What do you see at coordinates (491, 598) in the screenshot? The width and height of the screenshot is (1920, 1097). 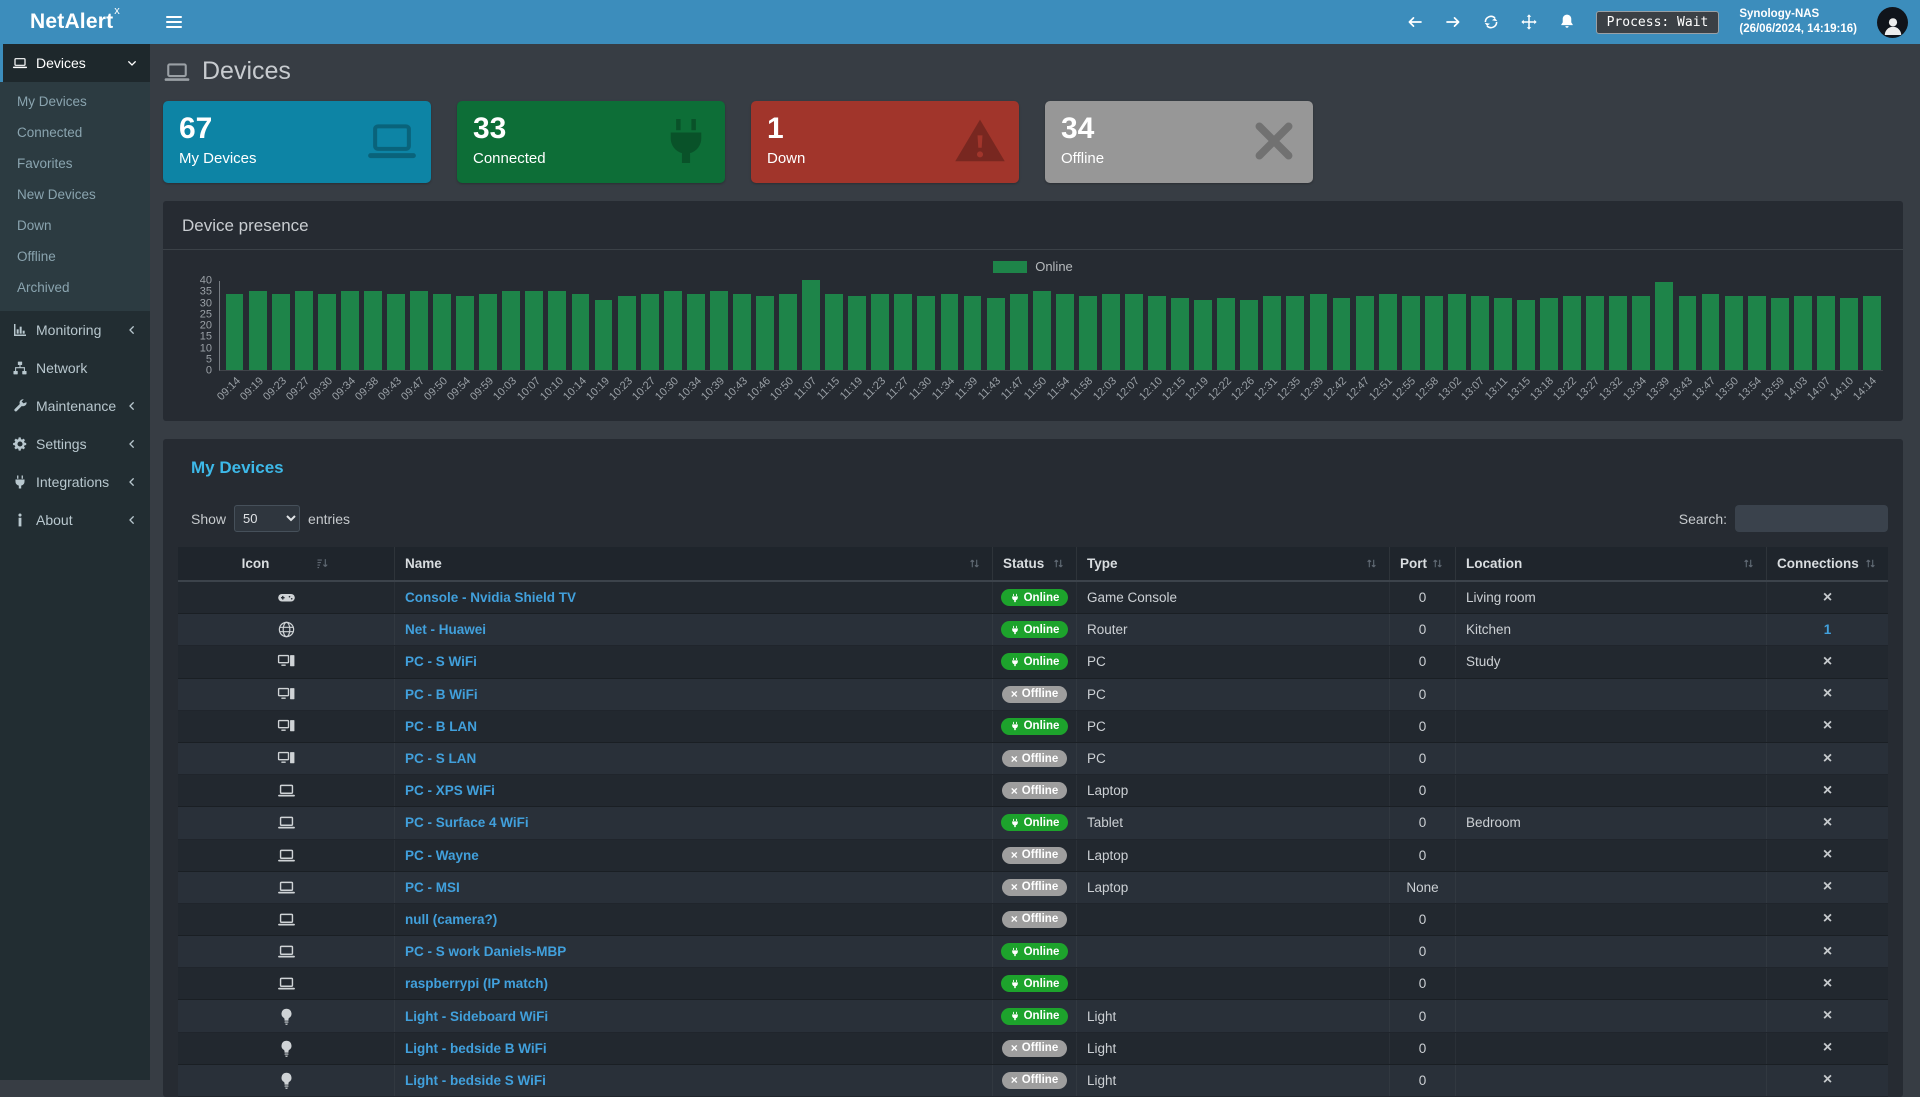 I see `device-name-link: Console - Nvidia Shield TV` at bounding box center [491, 598].